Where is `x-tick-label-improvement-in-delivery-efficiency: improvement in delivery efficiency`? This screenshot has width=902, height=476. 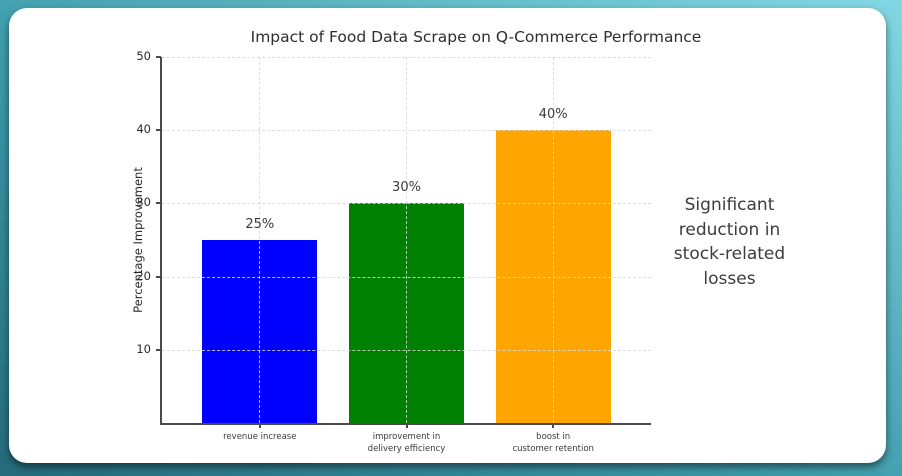
x-tick-label-improvement-in-delivery-efficiency: improvement in delivery efficiency is located at coordinates (407, 443).